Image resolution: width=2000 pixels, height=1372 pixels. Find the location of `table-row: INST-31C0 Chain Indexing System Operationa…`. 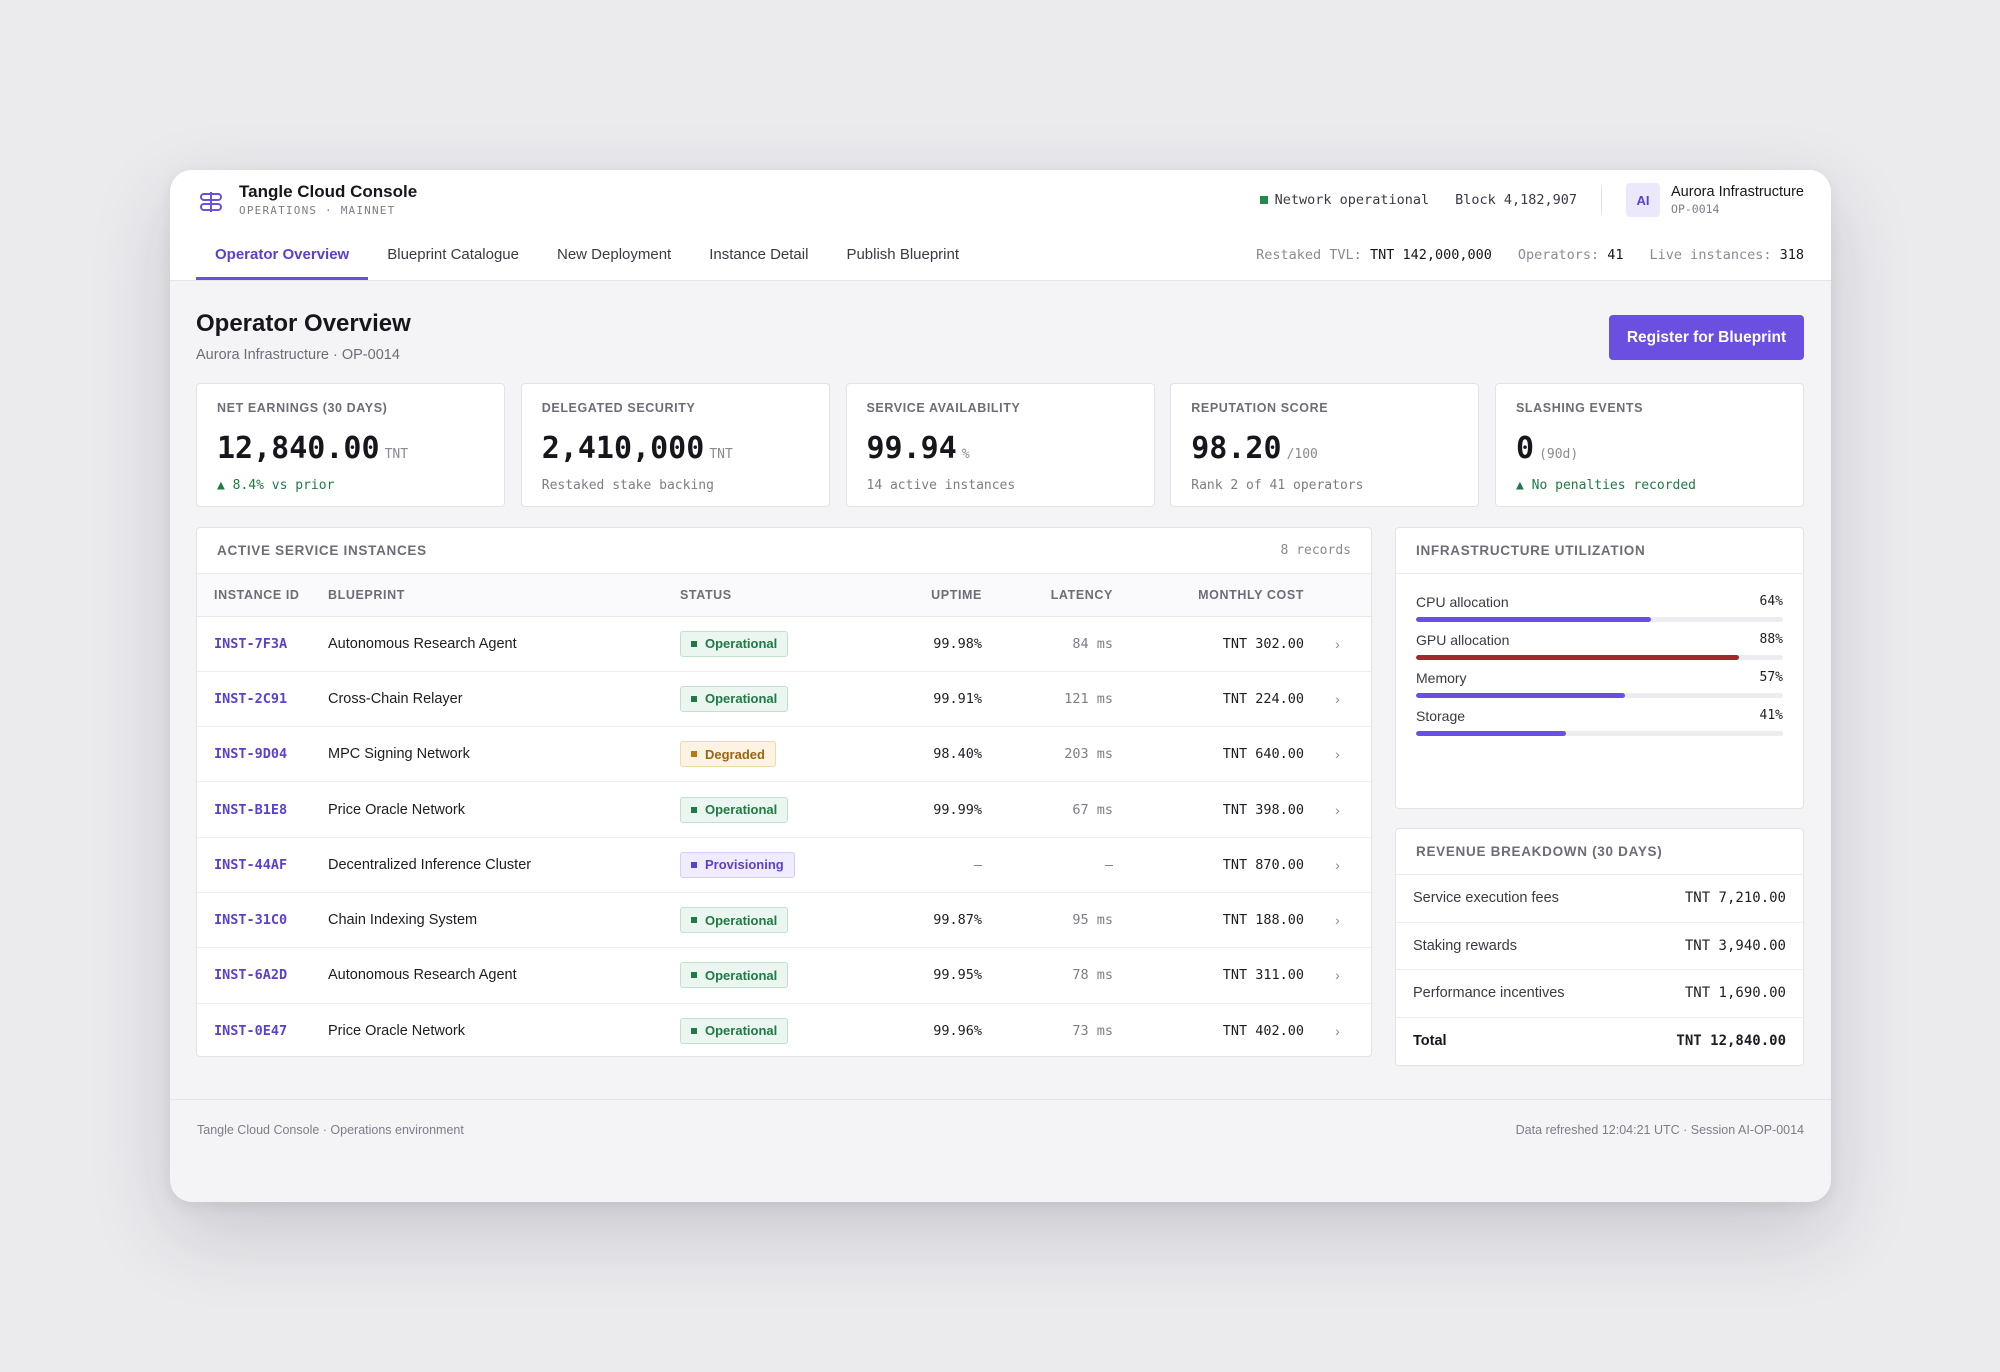

table-row: INST-31C0 Chain Indexing System Operationa… is located at coordinates (784, 920).